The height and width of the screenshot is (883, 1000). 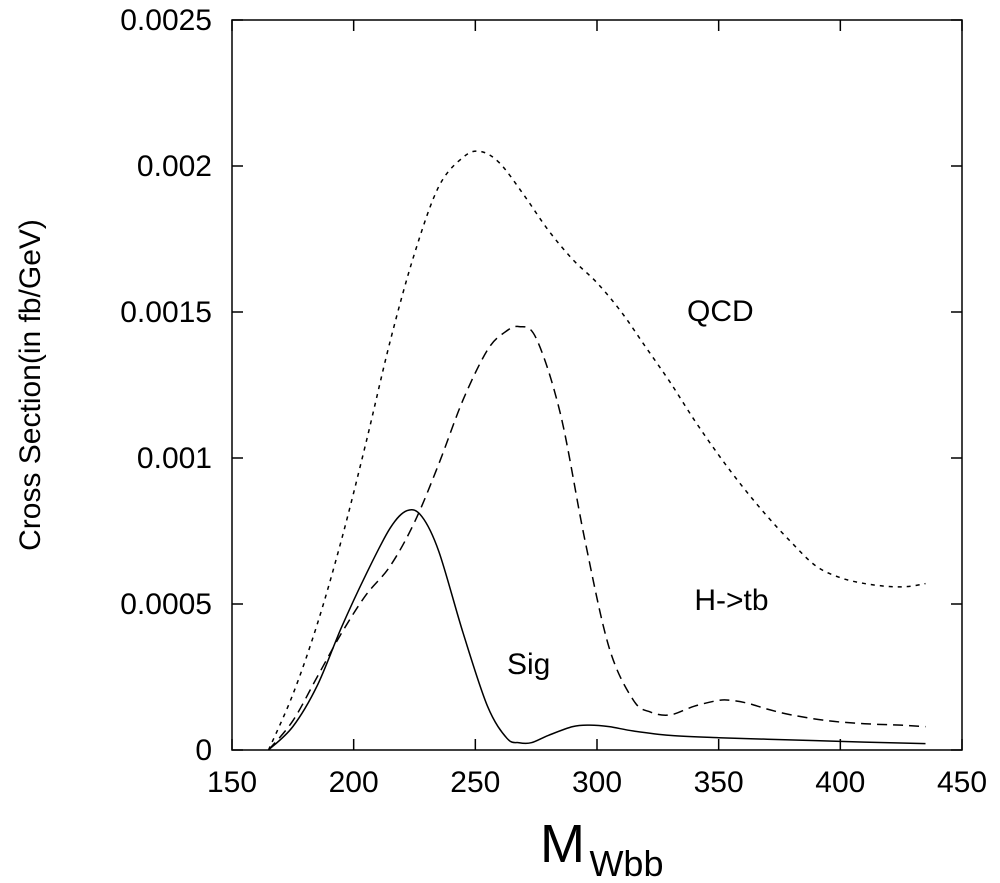 I want to click on x-tick-label: 250, so click(x=475, y=782).